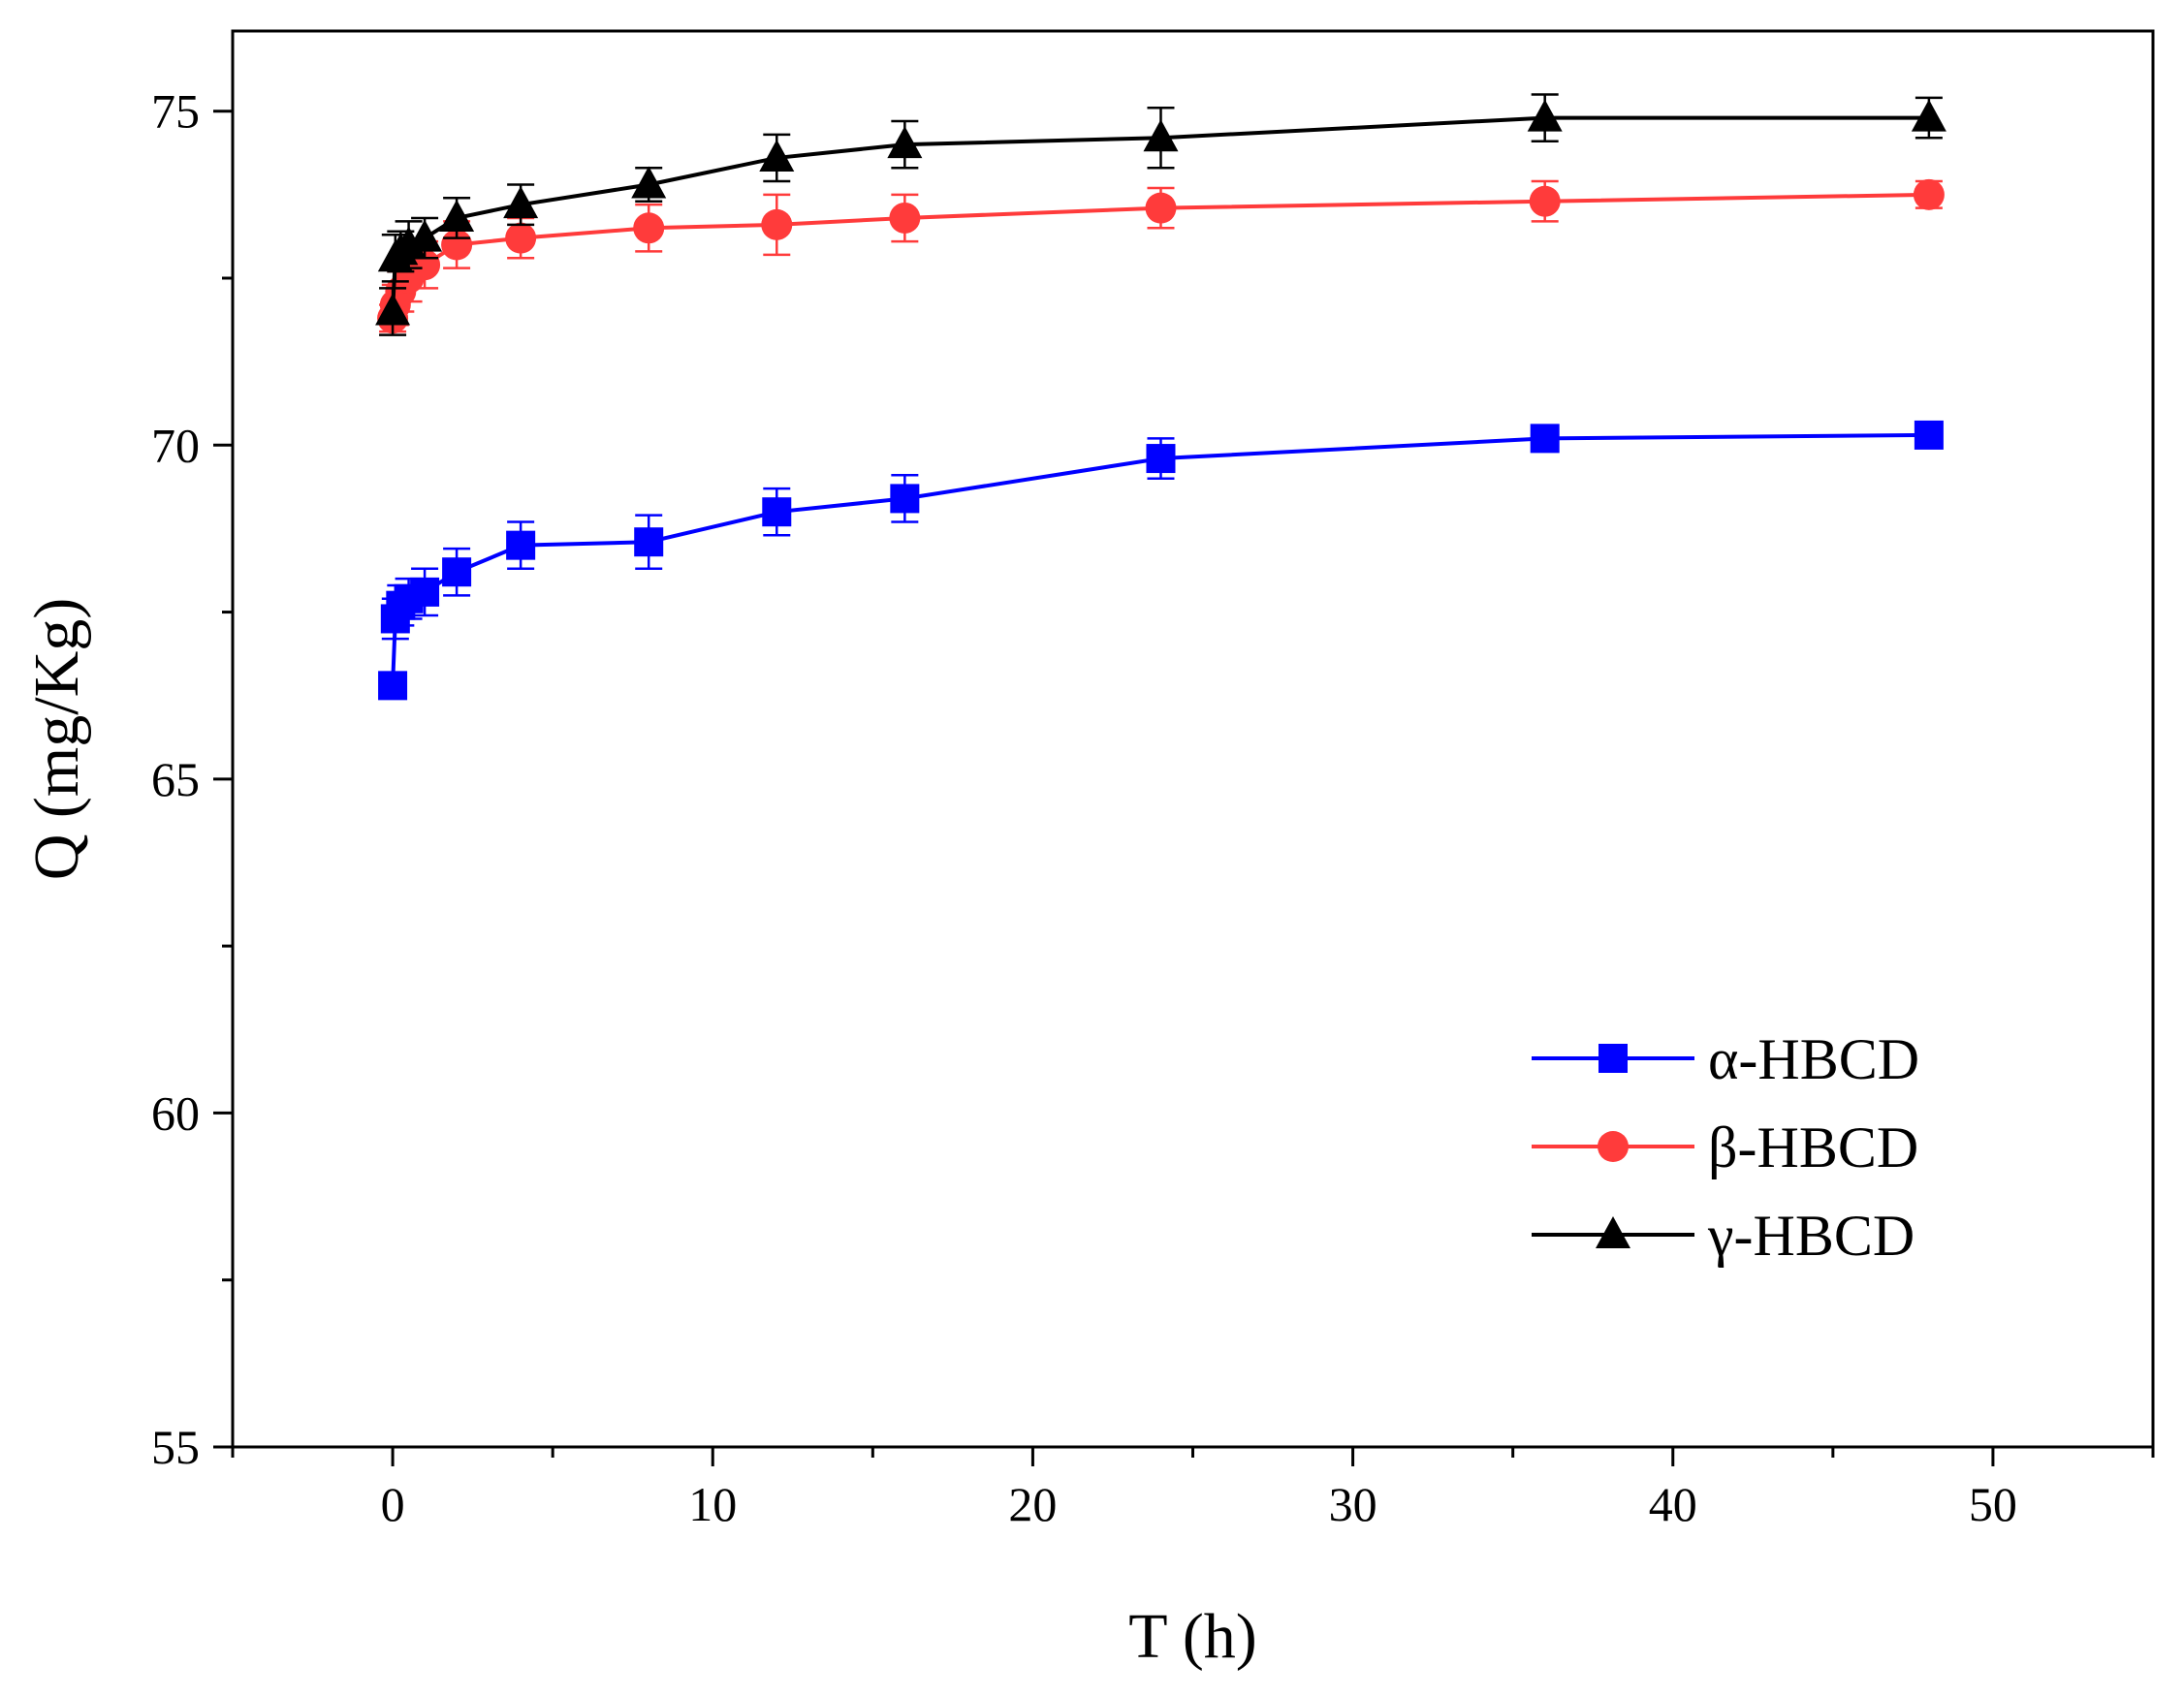  What do you see at coordinates (176, 779) in the screenshot?
I see `y-tick-label: 65` at bounding box center [176, 779].